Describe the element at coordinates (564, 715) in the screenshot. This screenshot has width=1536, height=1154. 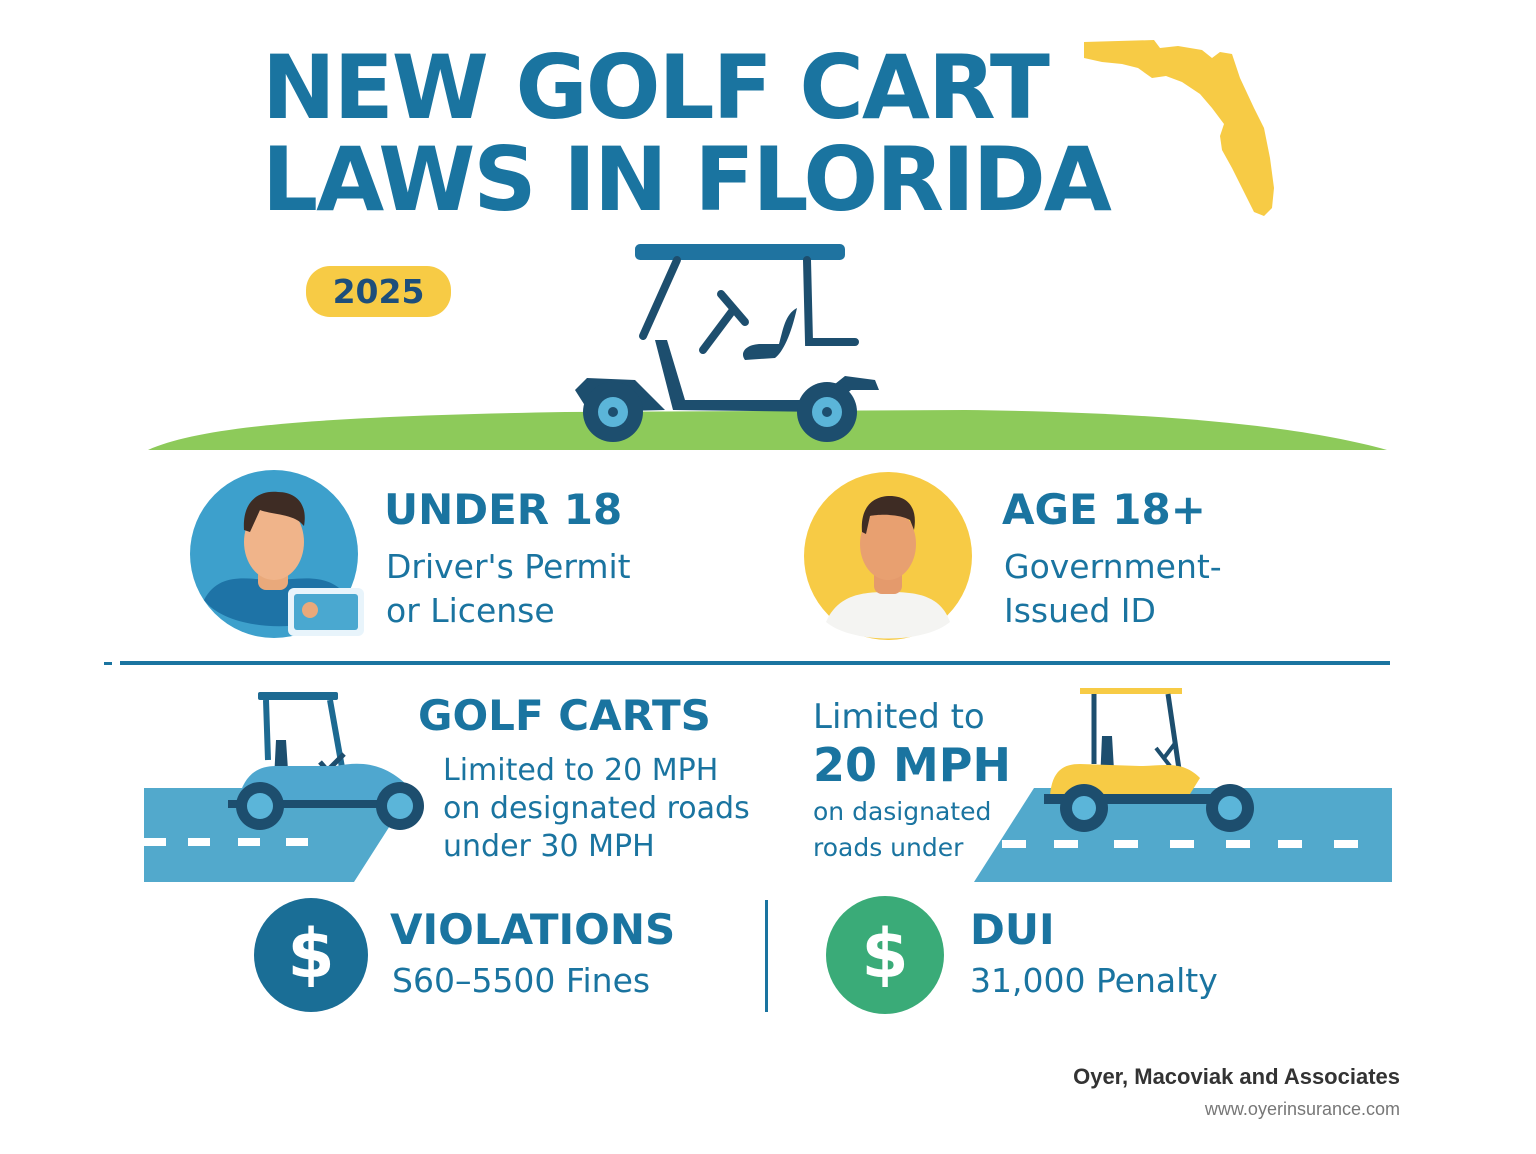
I see `golf-carts-heading: GOLF CARTS` at that location.